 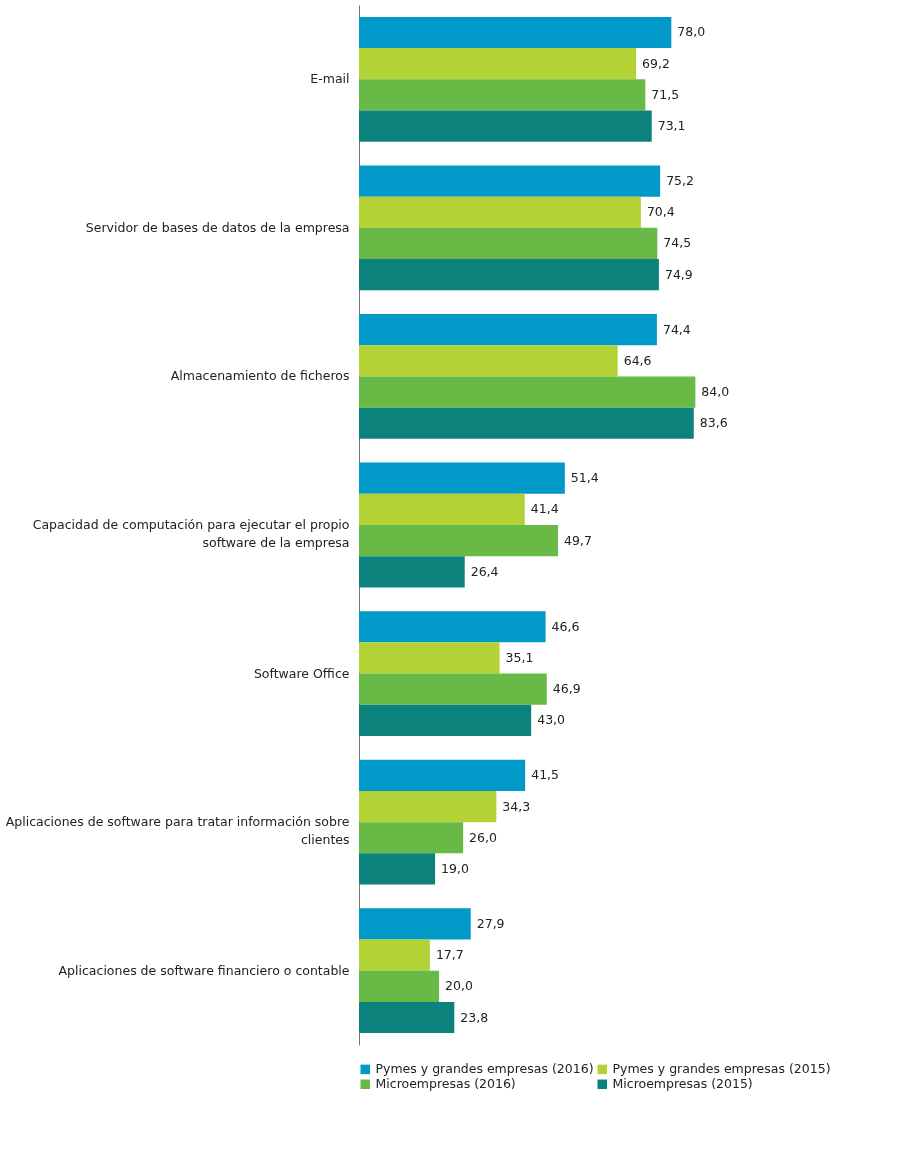 I want to click on legend-label: Microempresas (2015), so click(x=682, y=1084).